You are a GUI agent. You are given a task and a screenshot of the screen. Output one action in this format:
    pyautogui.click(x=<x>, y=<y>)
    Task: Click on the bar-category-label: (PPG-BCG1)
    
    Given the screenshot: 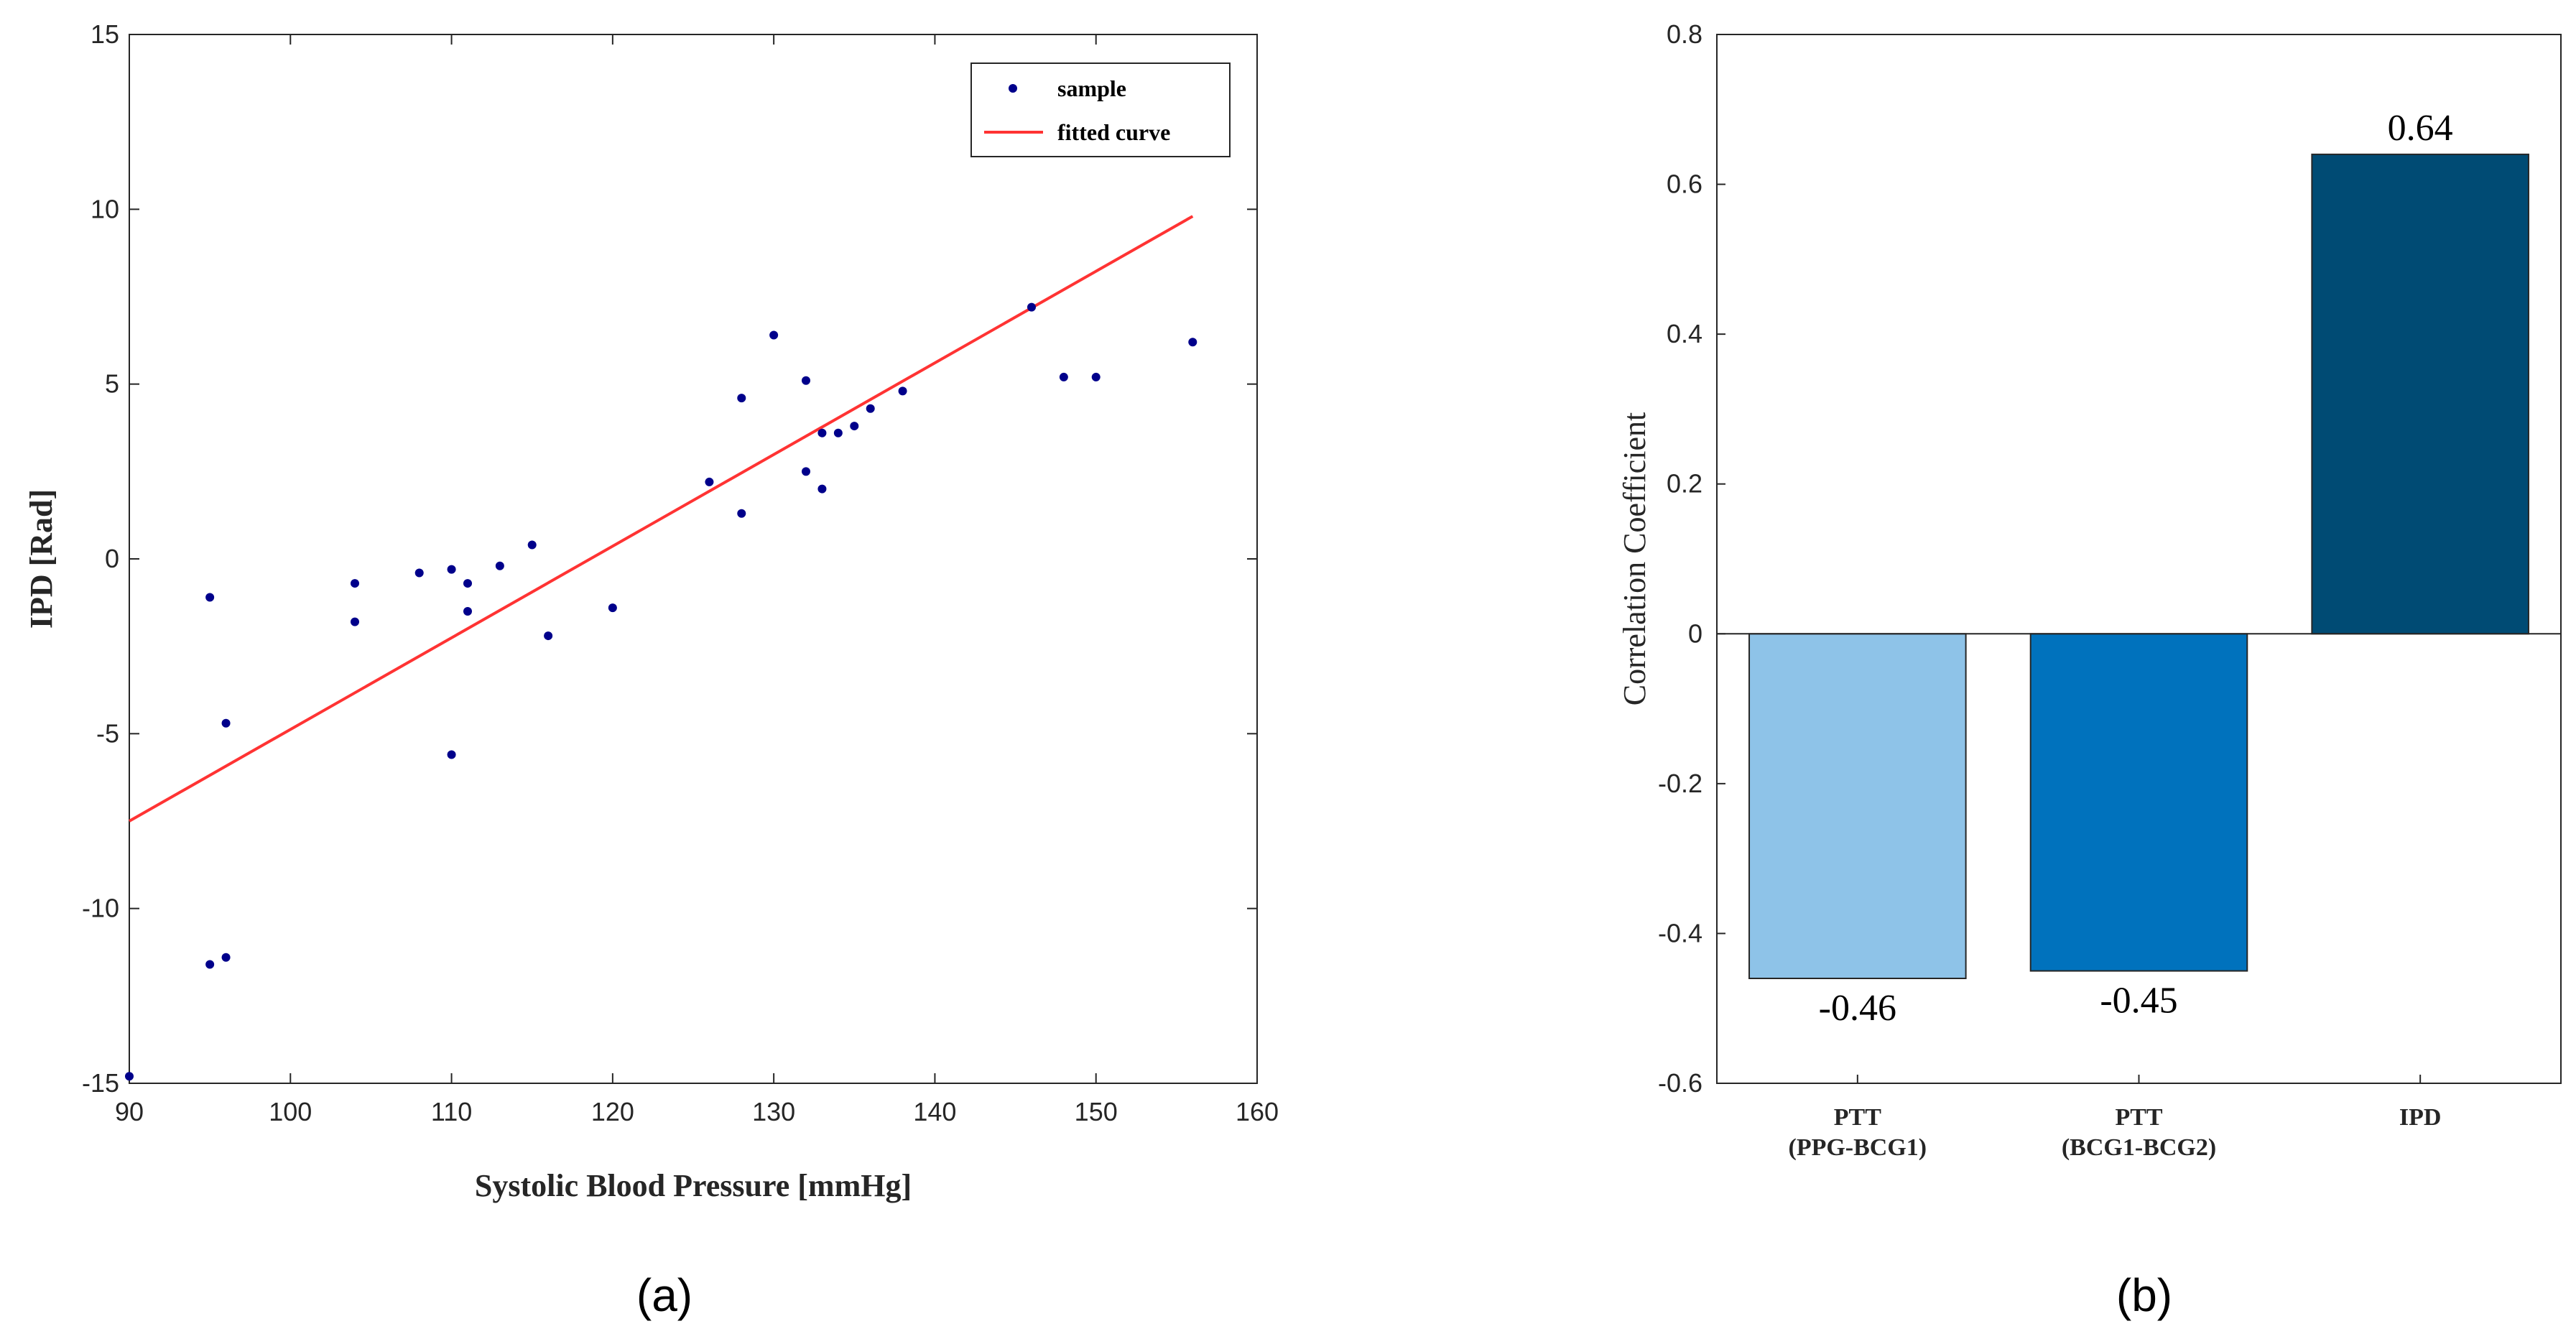 What is the action you would take?
    pyautogui.click(x=1858, y=1147)
    